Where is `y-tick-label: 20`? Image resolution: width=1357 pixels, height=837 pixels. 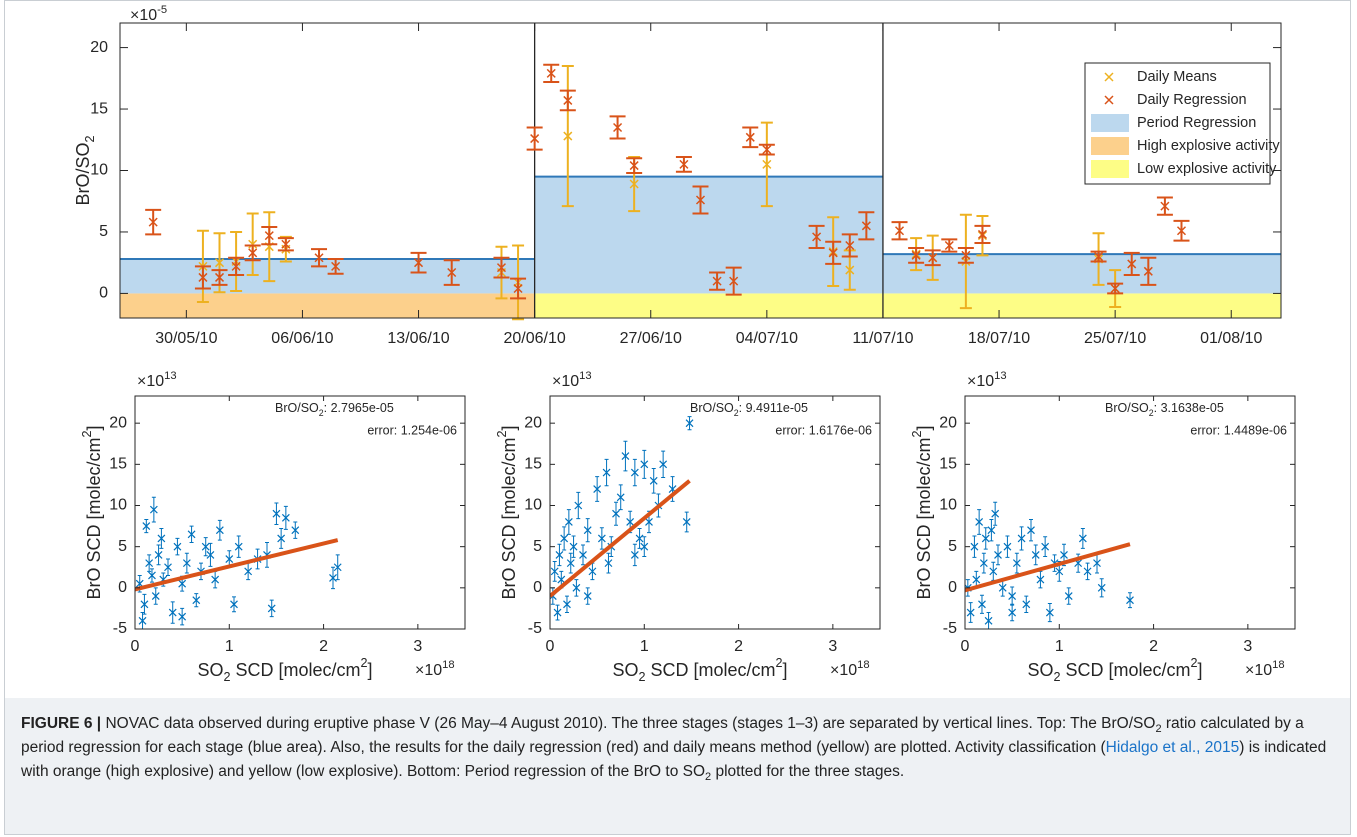
y-tick-label: 20 is located at coordinates (533, 422).